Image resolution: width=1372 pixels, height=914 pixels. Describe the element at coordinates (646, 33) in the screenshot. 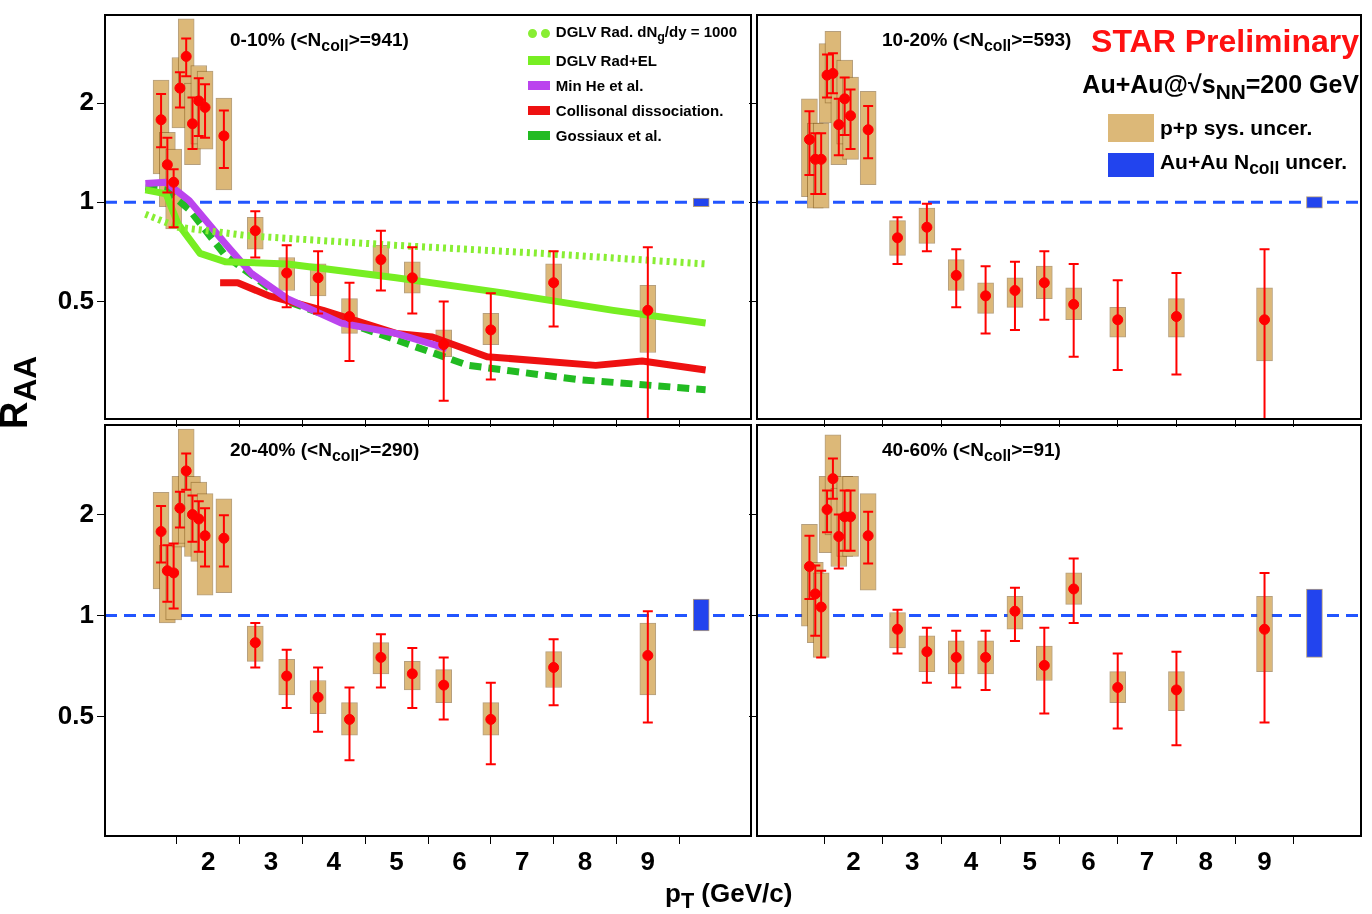

I see `legend-label: DGLV Rad. dN$_{g}$/dy = 1000` at that location.